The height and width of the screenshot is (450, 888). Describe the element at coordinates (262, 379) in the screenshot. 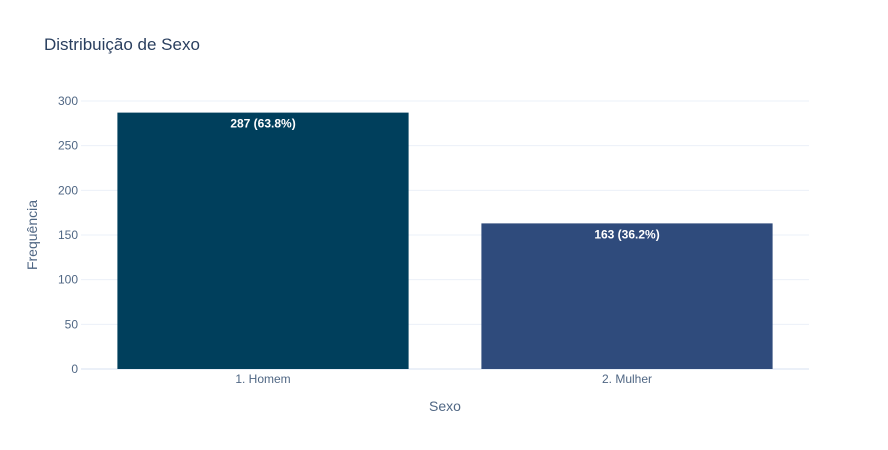

I see `x-tick-label: 1. Homem` at that location.